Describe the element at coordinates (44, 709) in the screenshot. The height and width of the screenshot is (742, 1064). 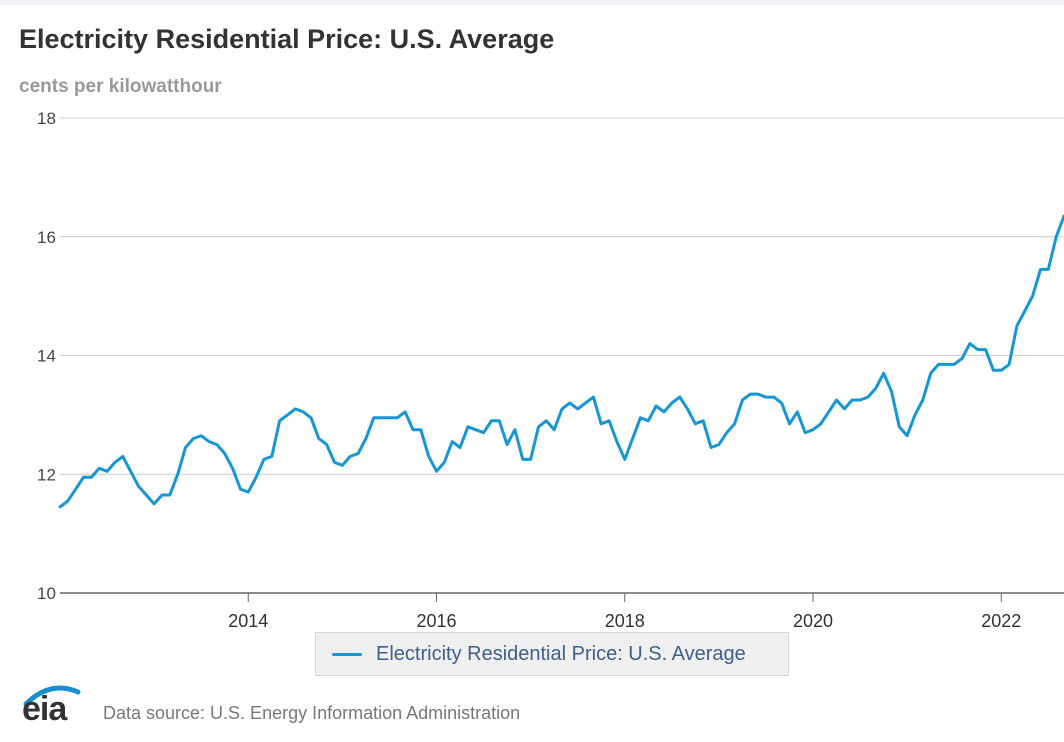
I see `logo-text: eia` at that location.